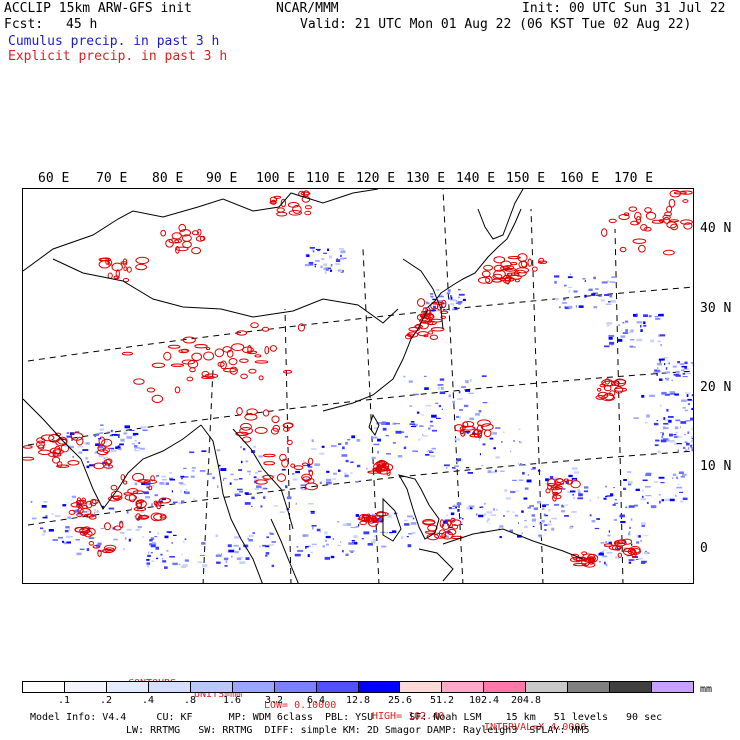  Describe the element at coordinates (168, 178) in the screenshot. I see `lon-label: 80 E` at that location.